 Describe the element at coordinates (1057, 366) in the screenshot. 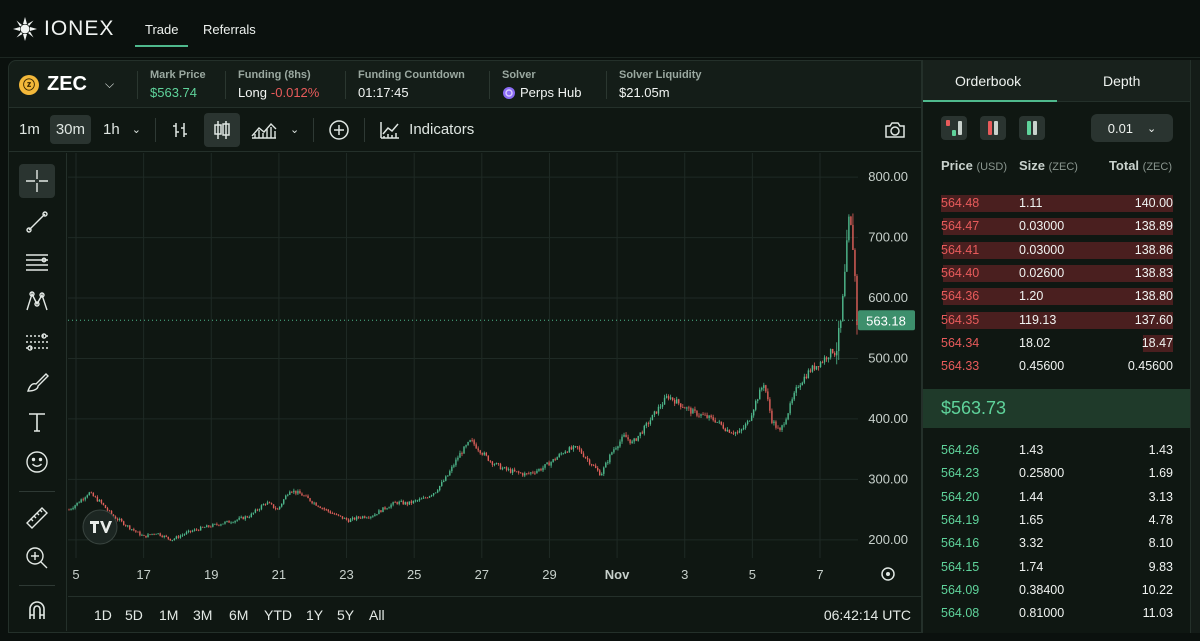

I see `ask-row: 564.33 0.45600 0.45600` at that location.